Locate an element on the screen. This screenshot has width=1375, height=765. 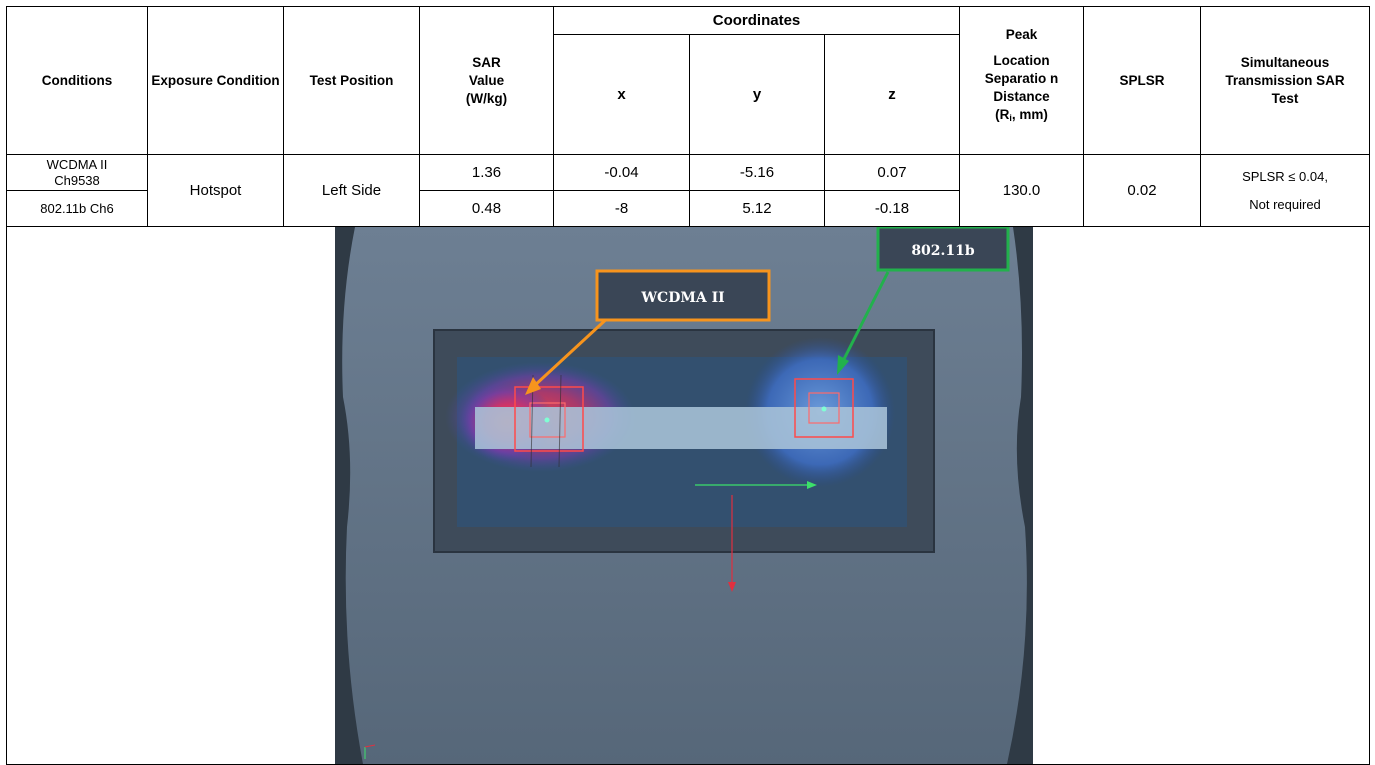
coord-y: 5.12 is located at coordinates (757, 208).